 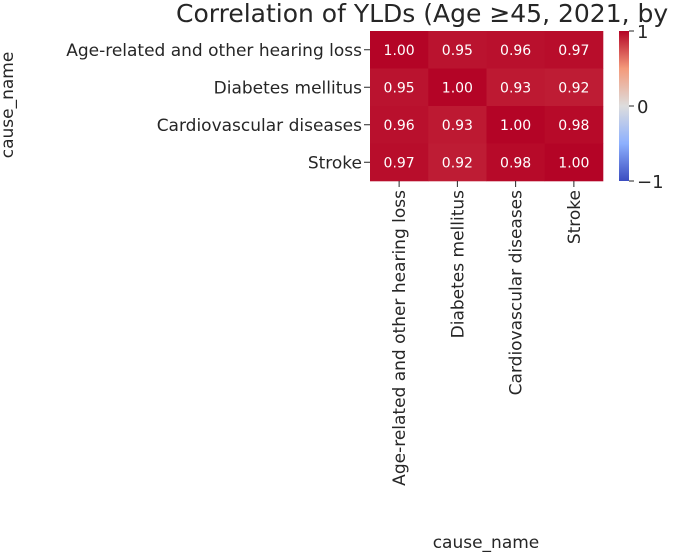 What do you see at coordinates (422, 14) in the screenshot?
I see `chart-title: Correlation of YLDs (Age ≥45, 2021, by` at bounding box center [422, 14].